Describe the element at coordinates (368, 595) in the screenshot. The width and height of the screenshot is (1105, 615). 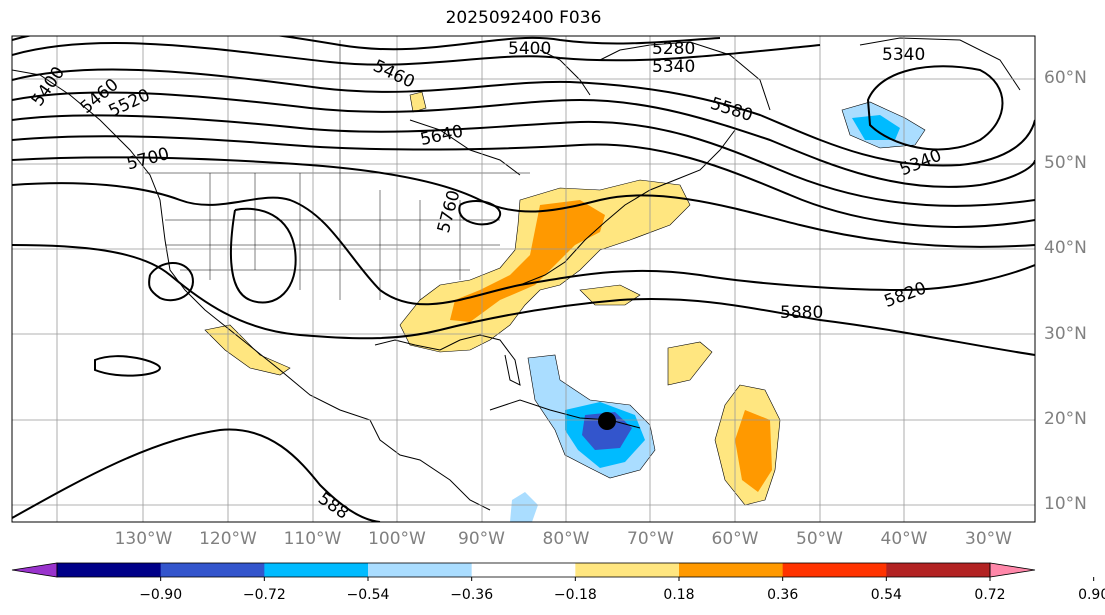
I see `colorbar-tick-label: −0.54` at that location.